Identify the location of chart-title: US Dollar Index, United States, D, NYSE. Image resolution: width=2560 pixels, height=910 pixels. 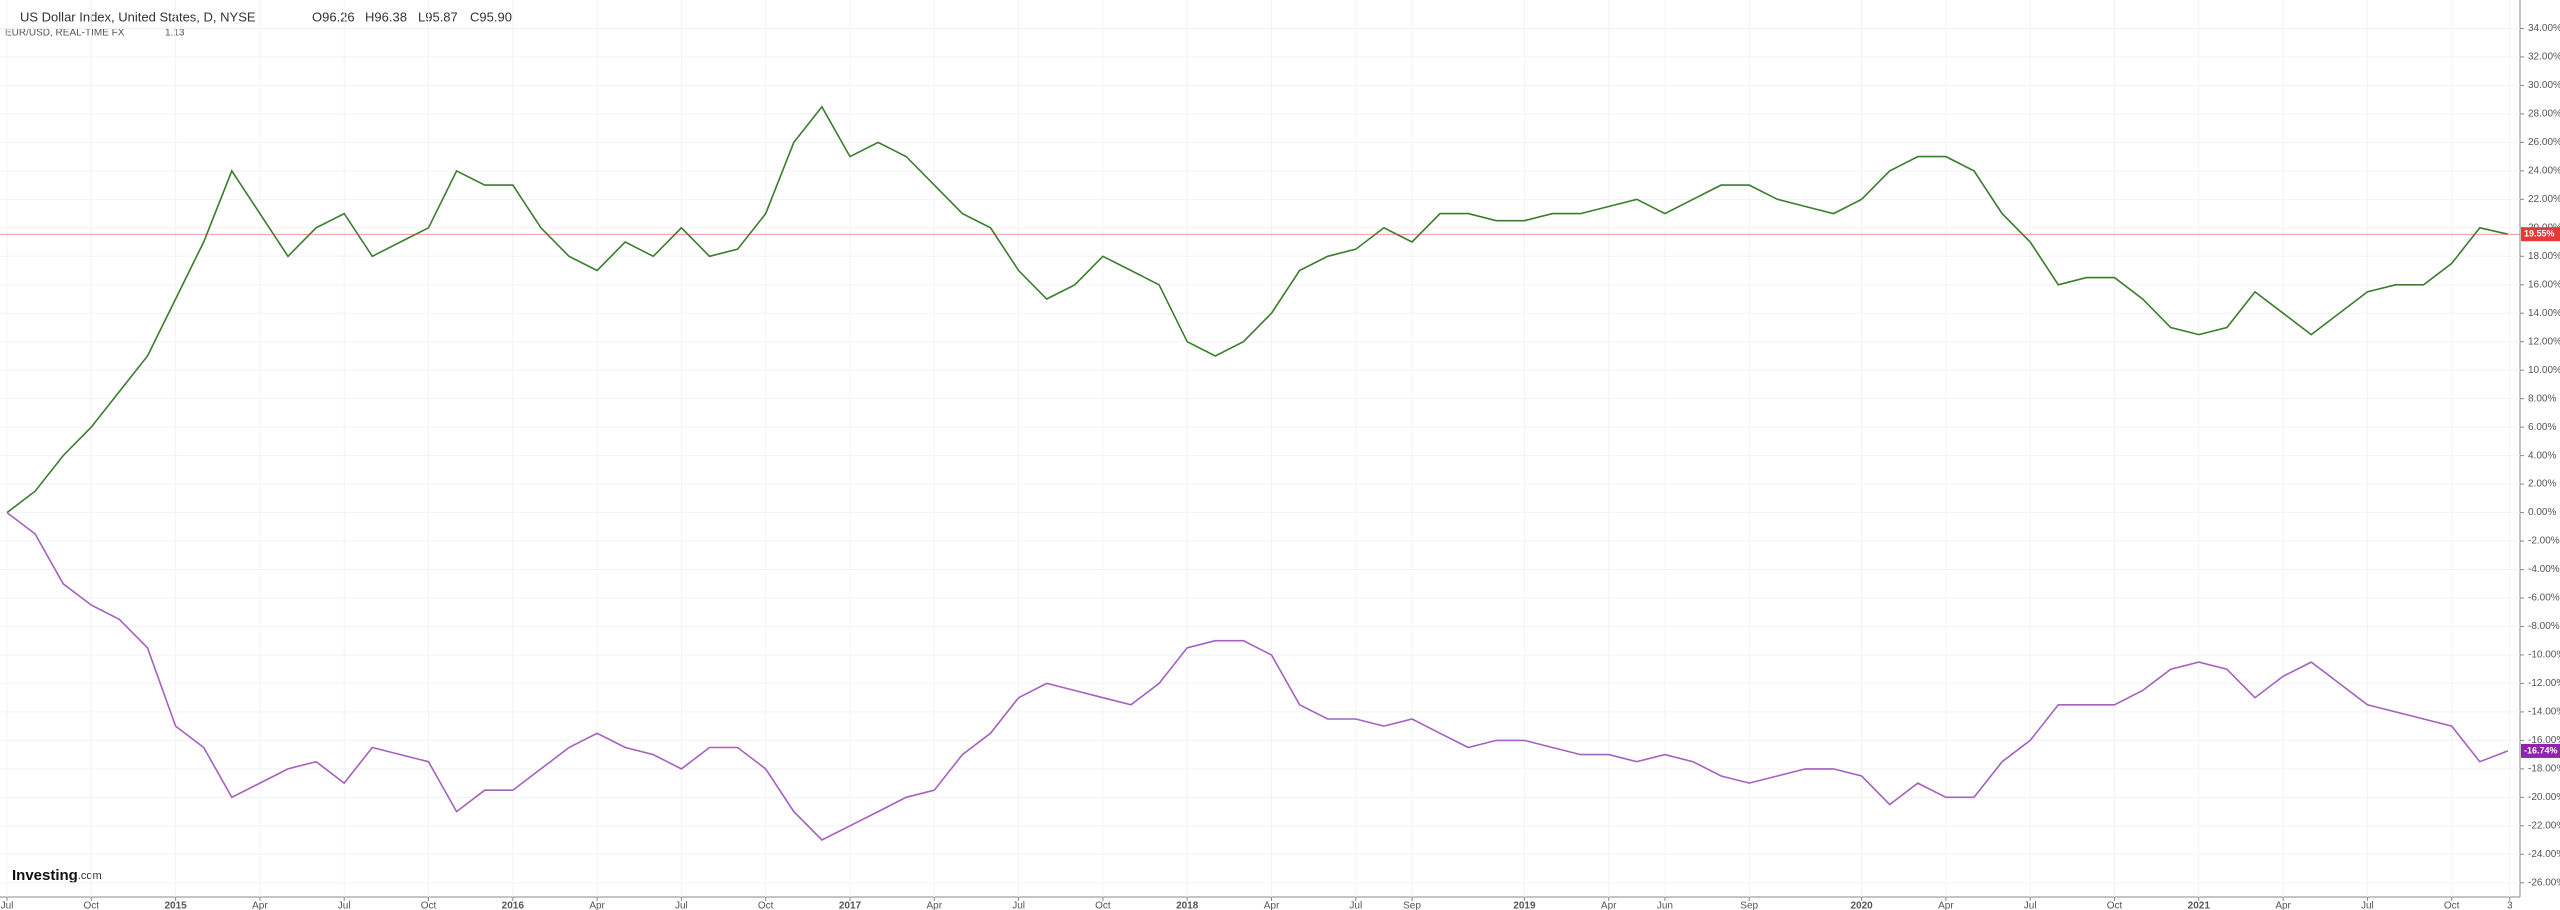
(138, 16).